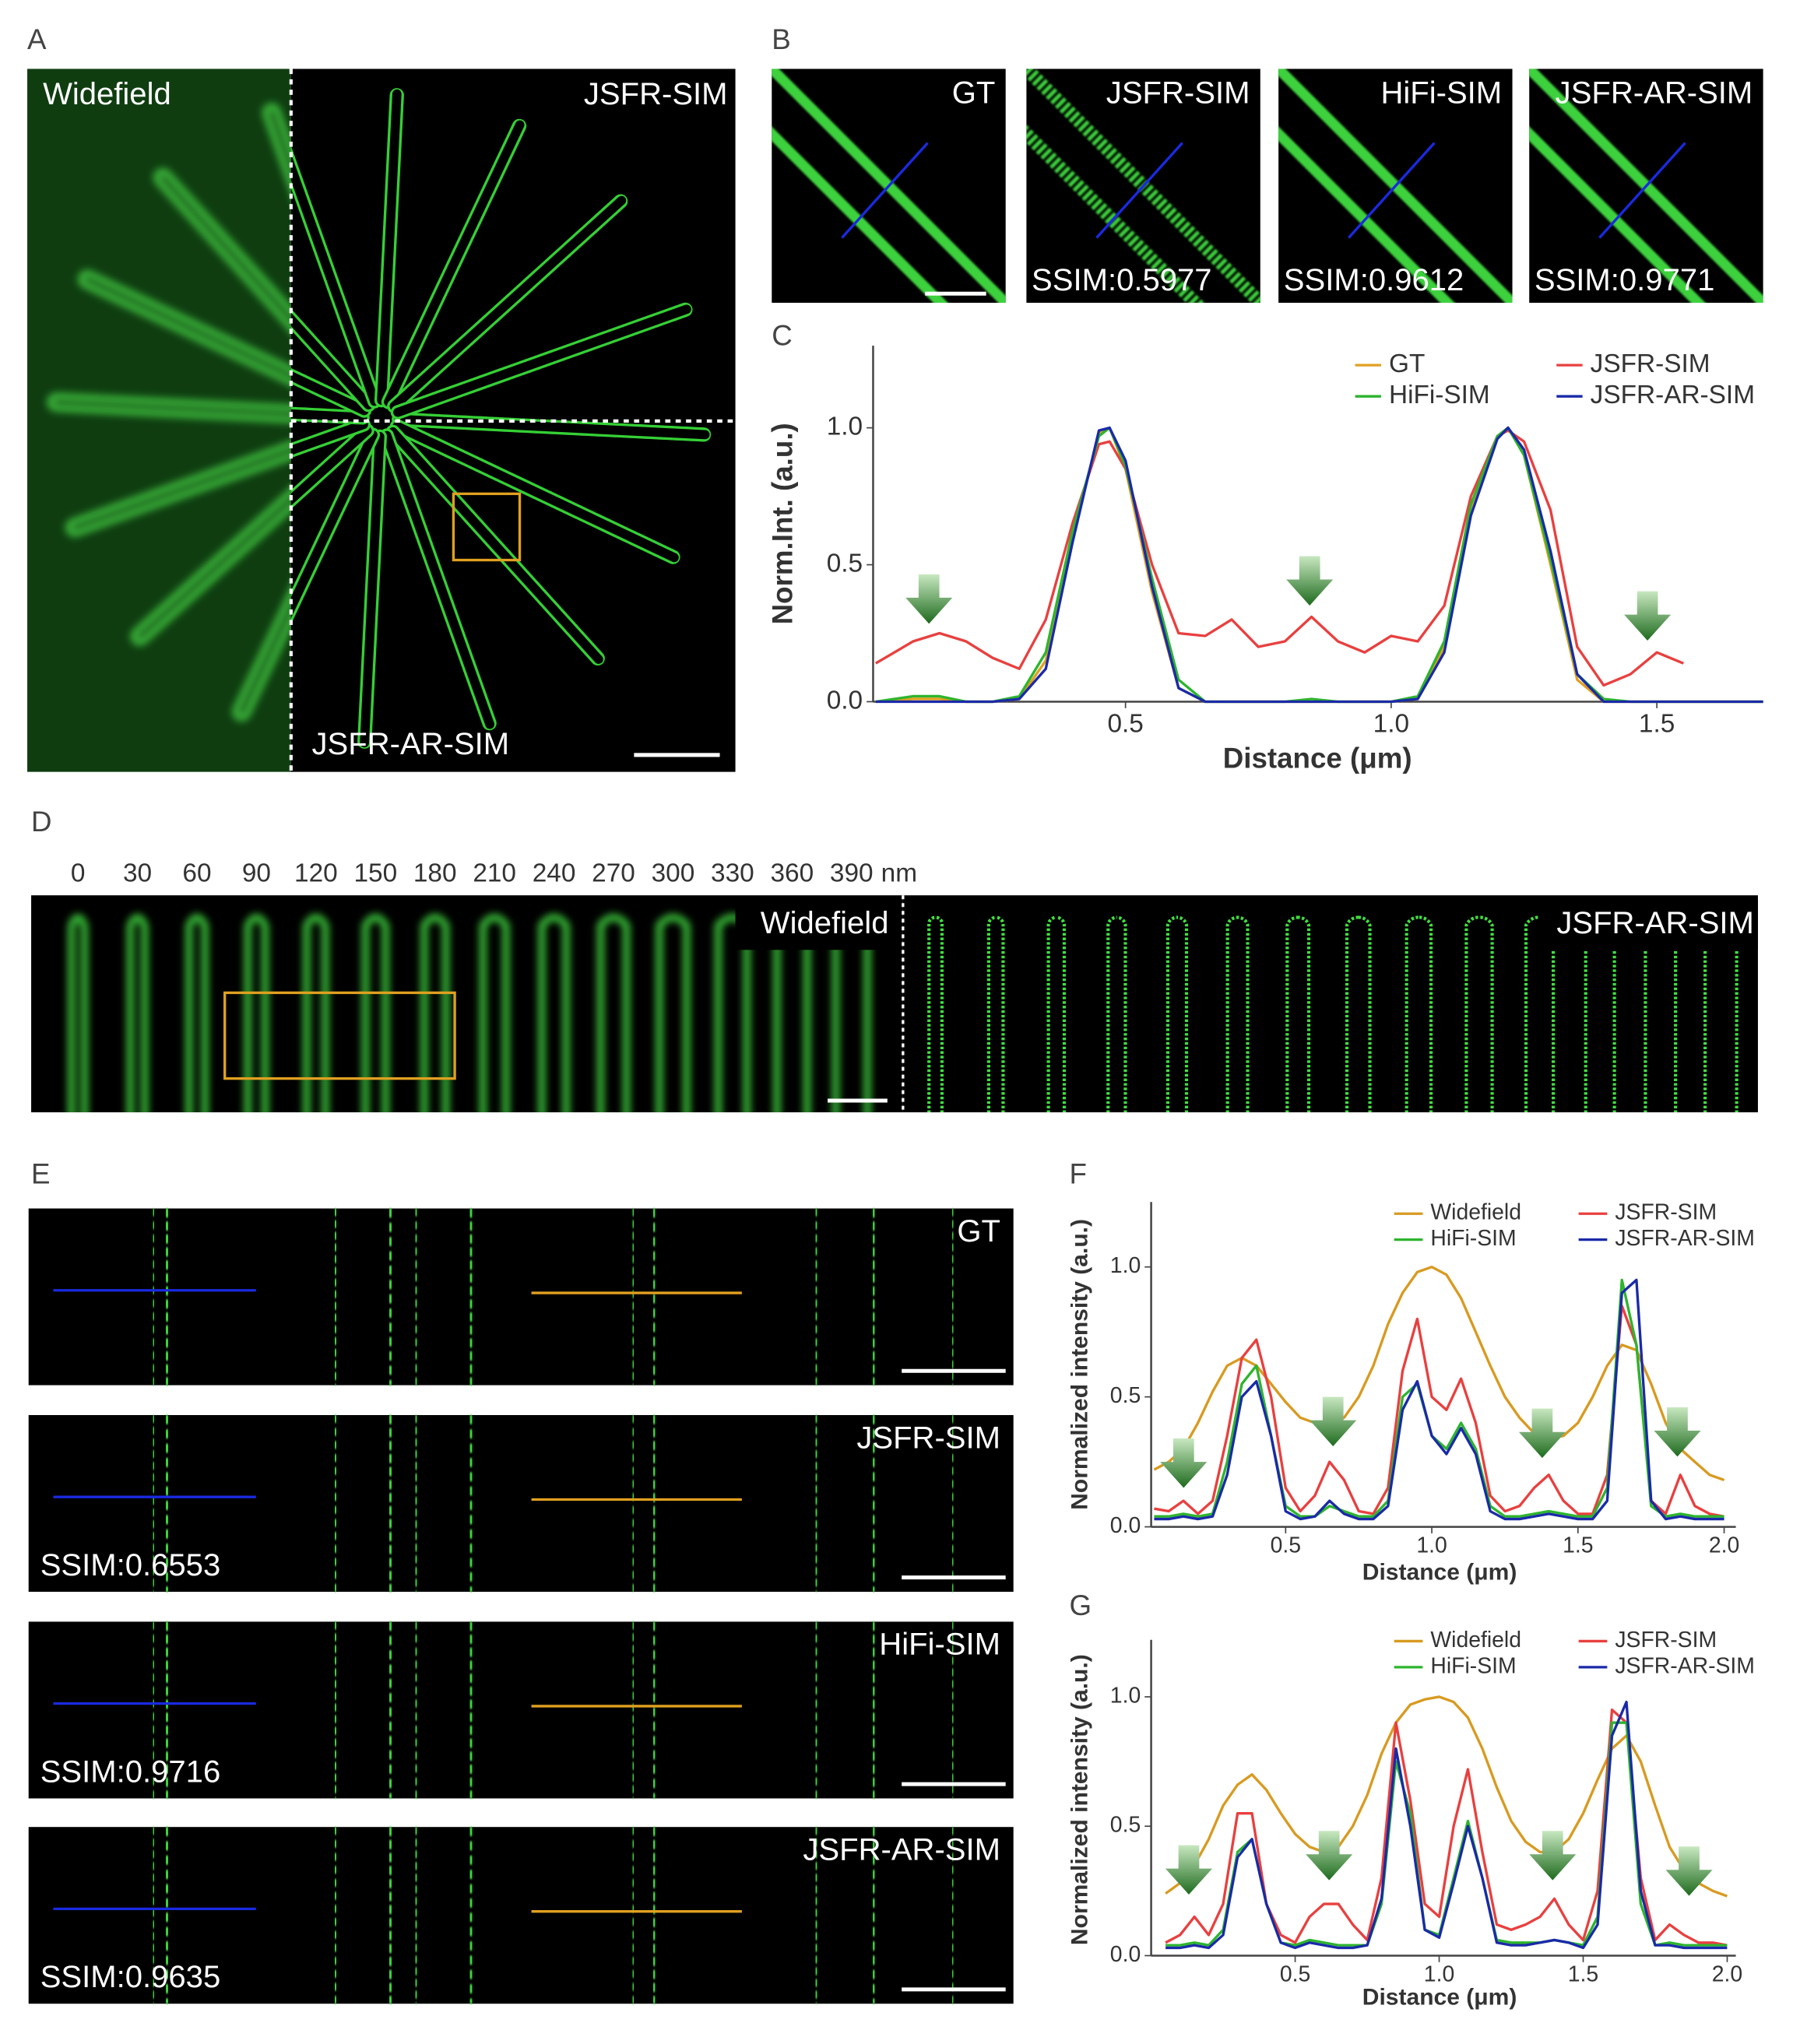 The height and width of the screenshot is (2044, 1793). Describe the element at coordinates (845, 426) in the screenshot. I see `y-tick-label: 1.0` at that location.